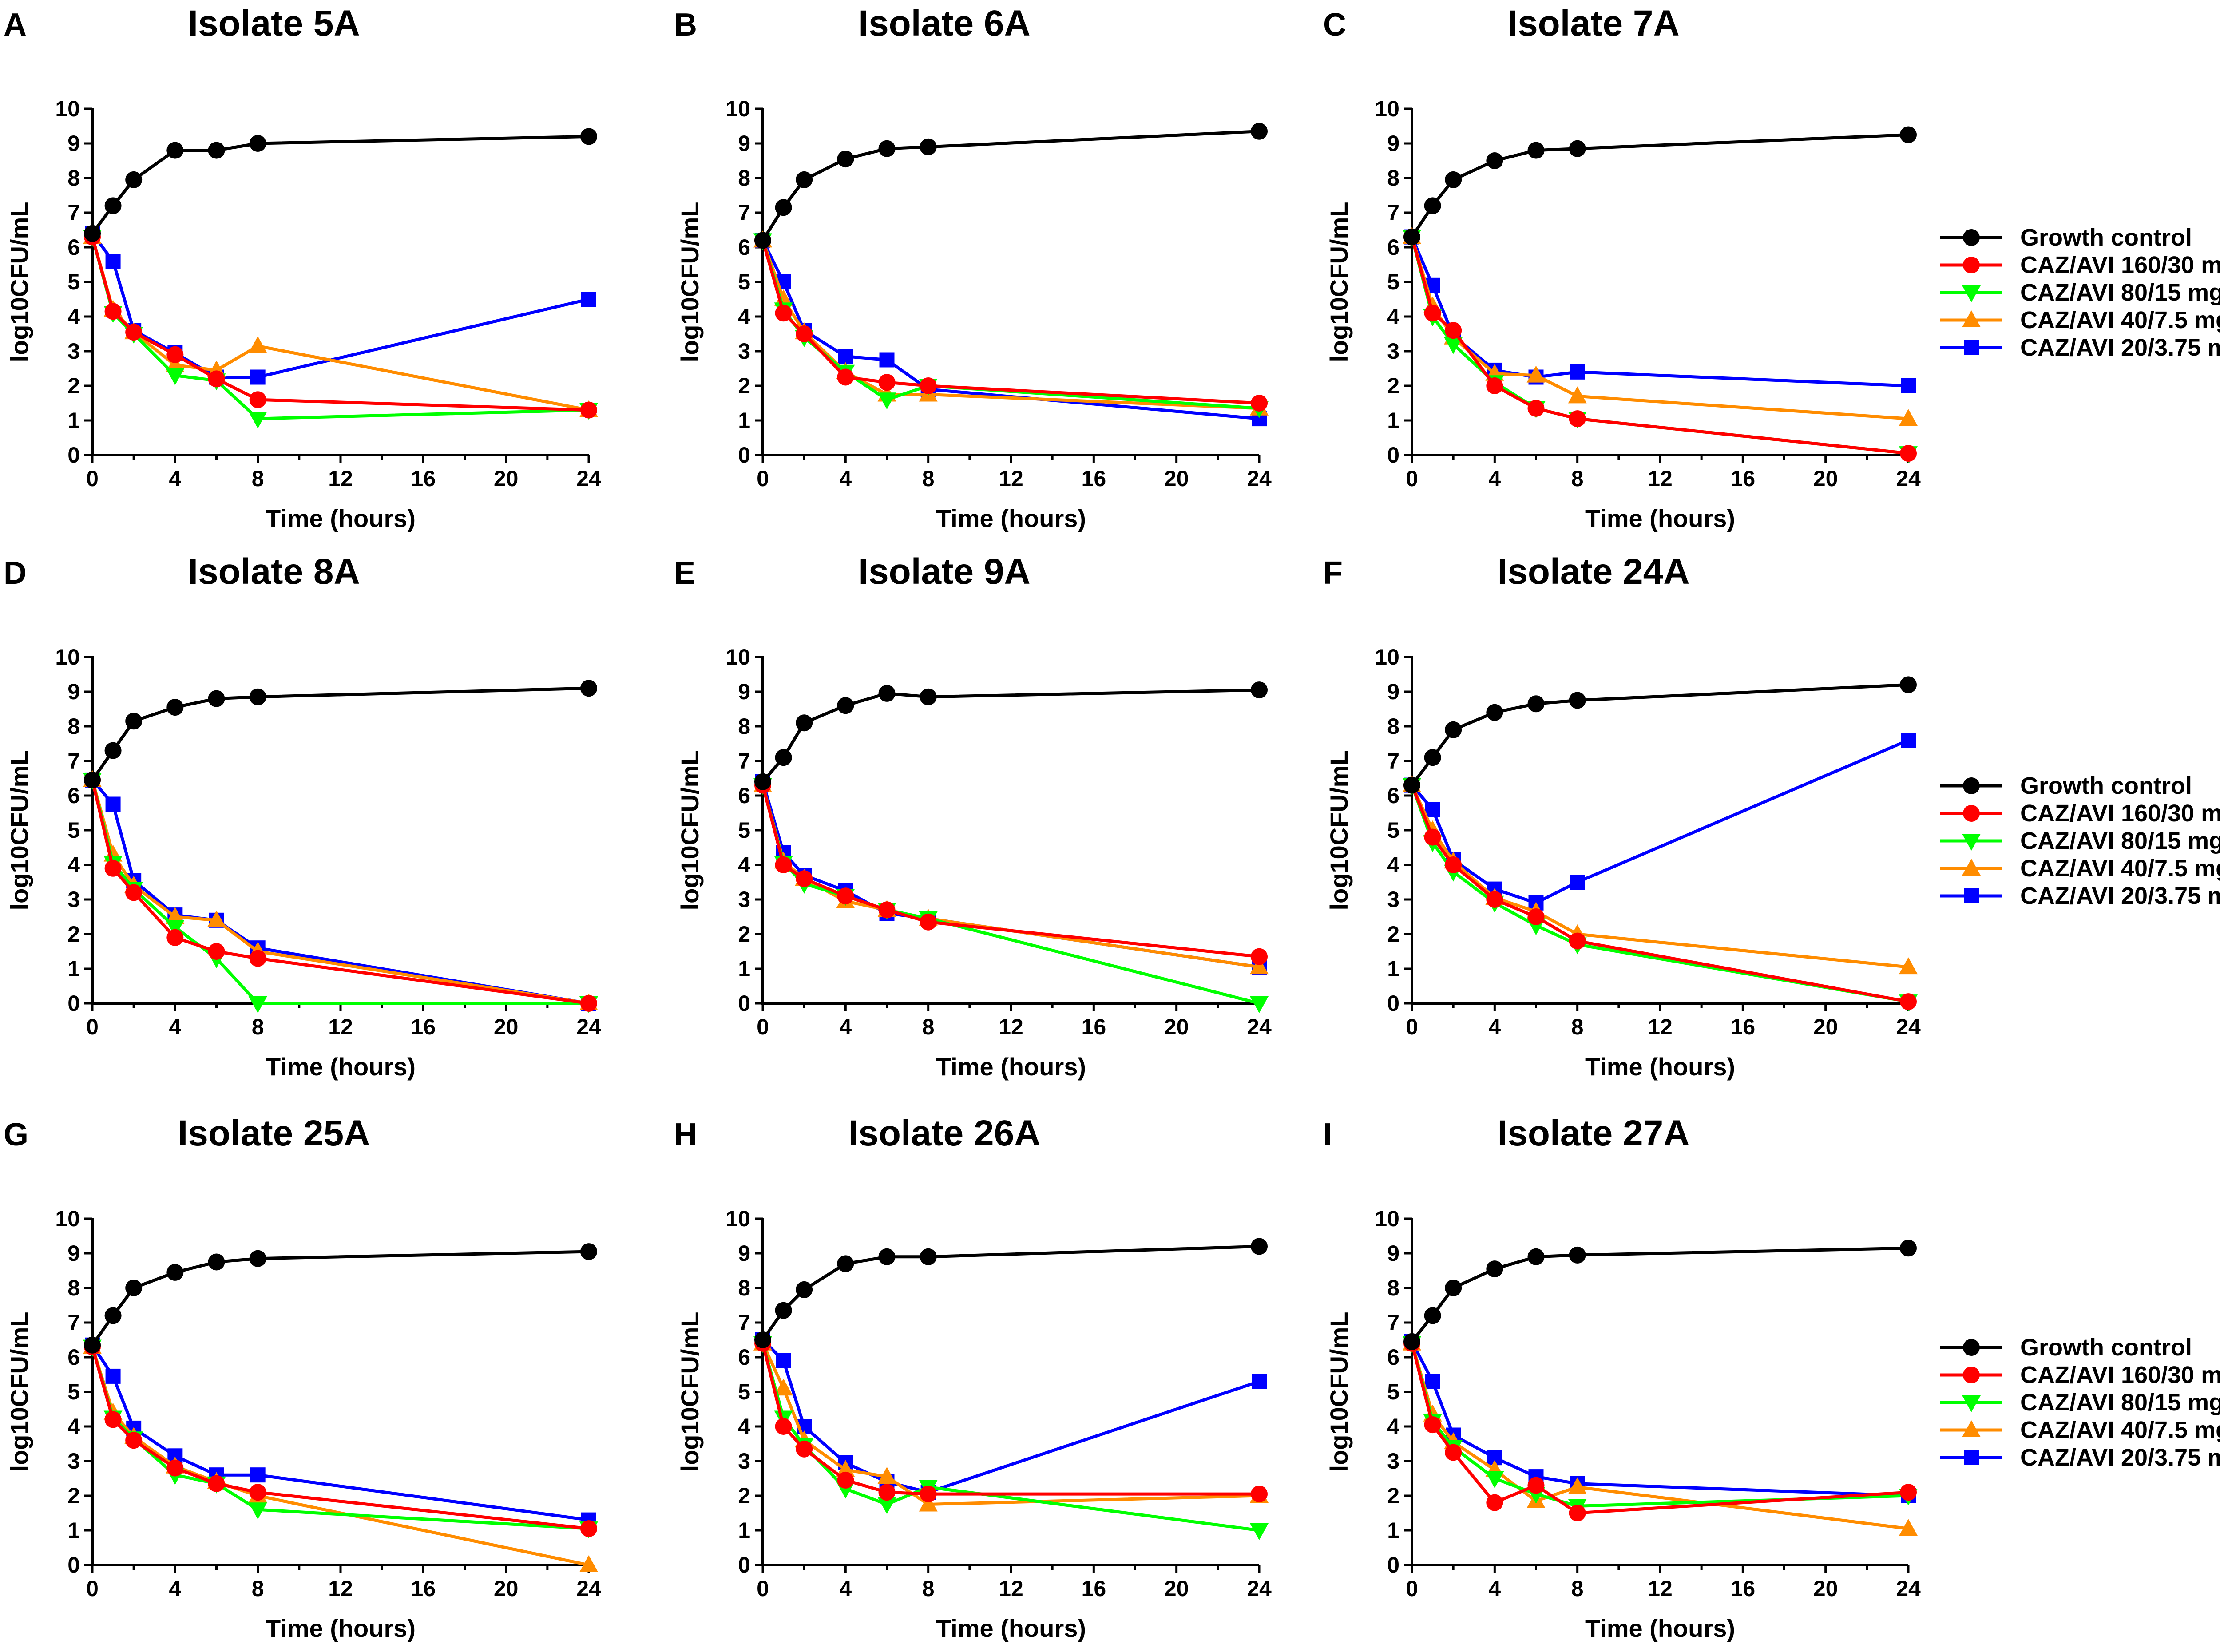  Describe the element at coordinates (73, 1391) in the screenshot. I see `y-tick-label: 5` at that location.